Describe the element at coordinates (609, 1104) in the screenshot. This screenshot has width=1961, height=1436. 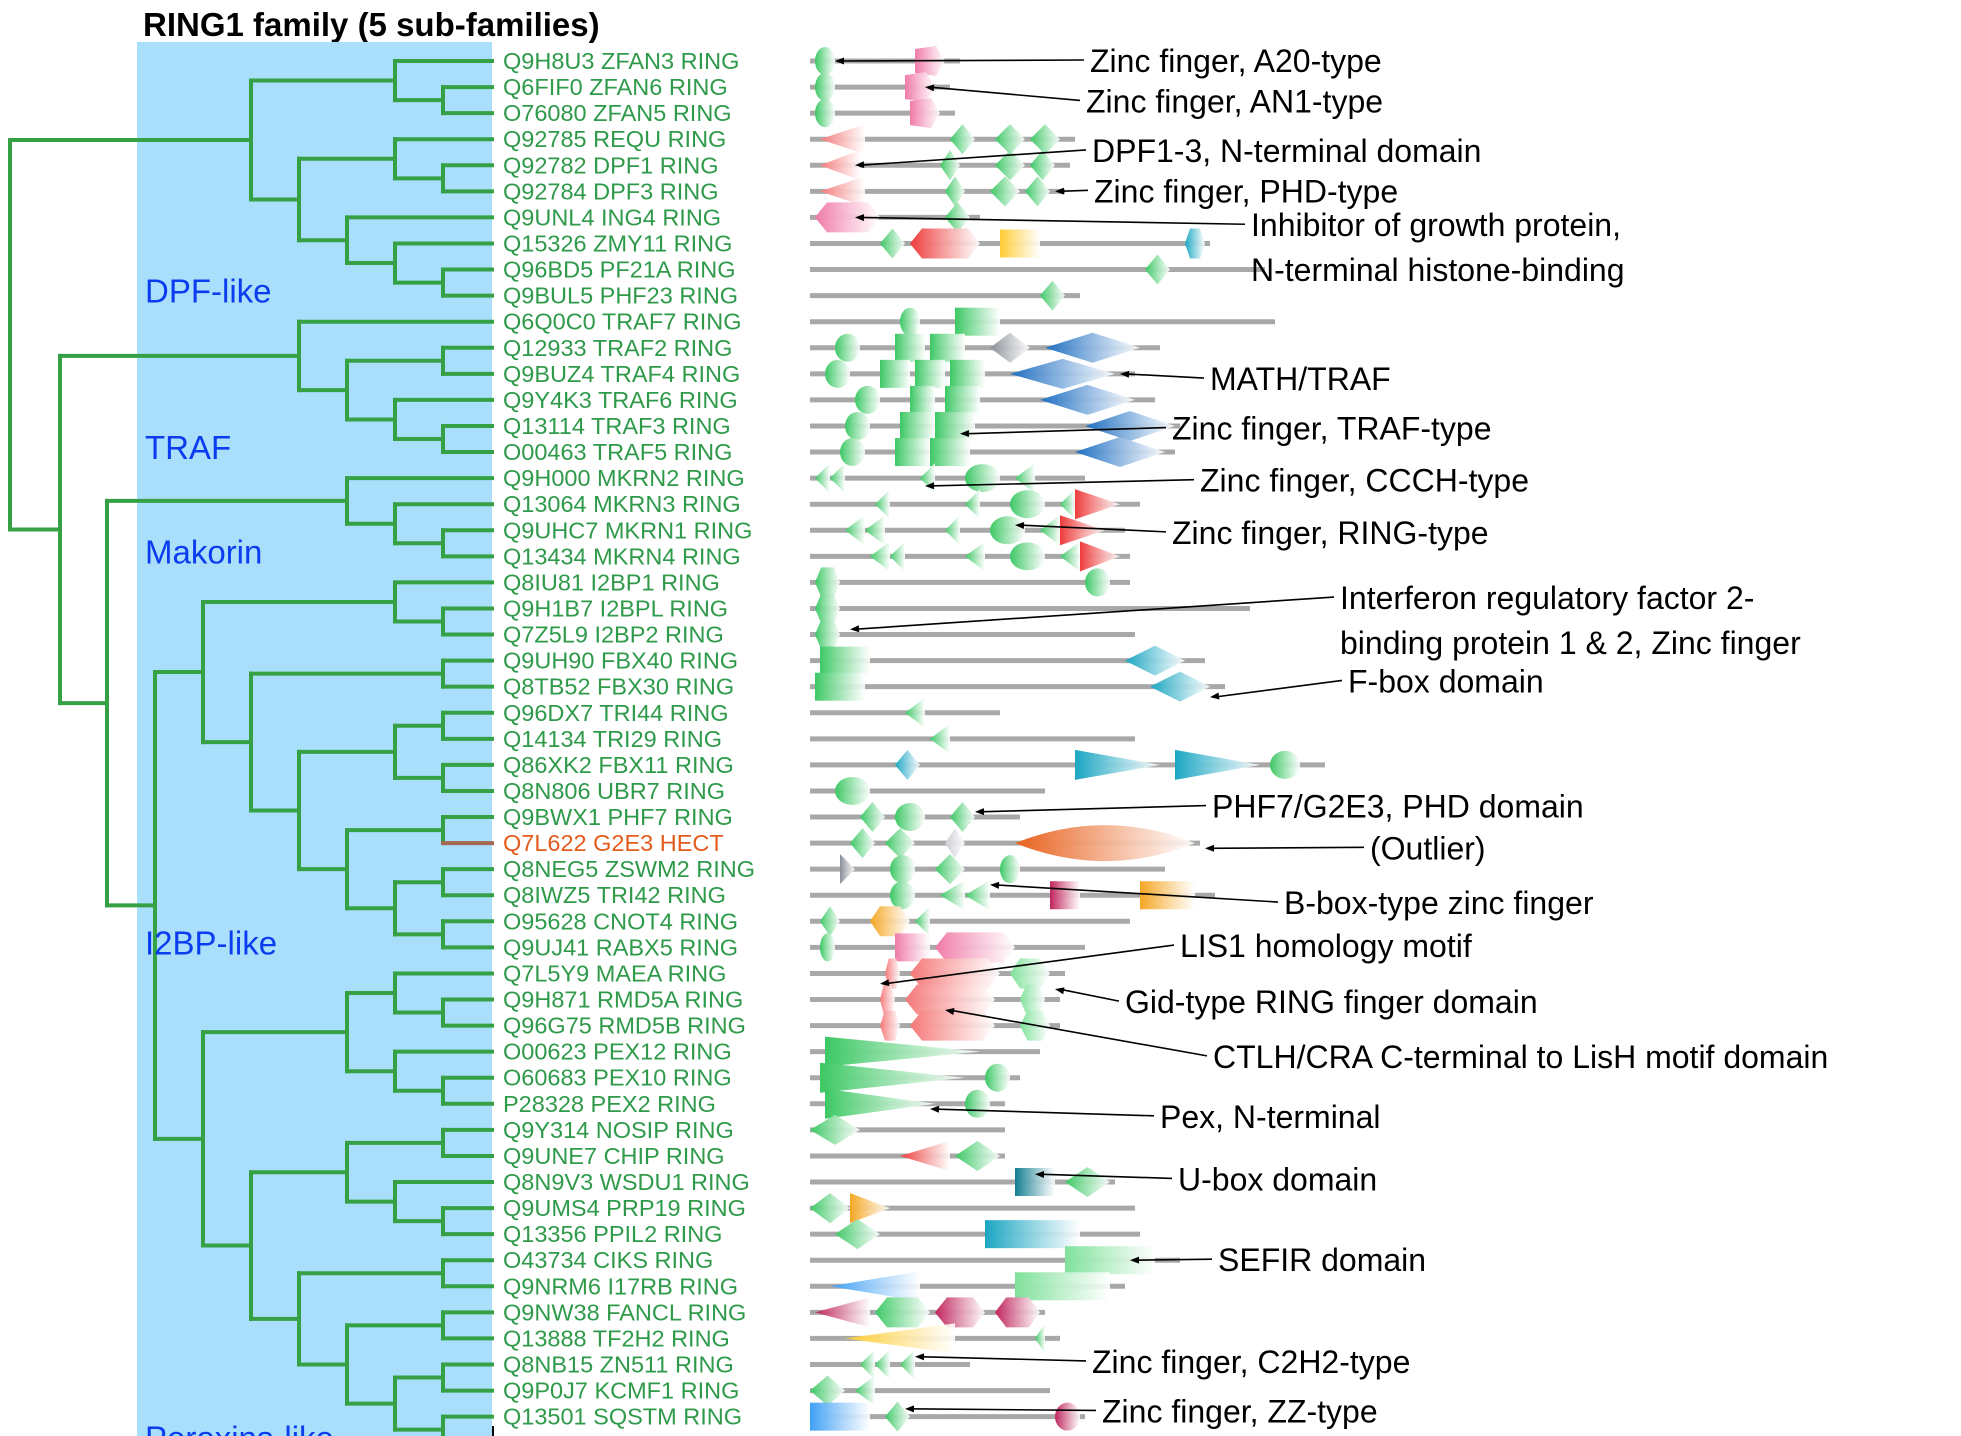
I see `leaf-label: P28328 PEX2 RING` at that location.